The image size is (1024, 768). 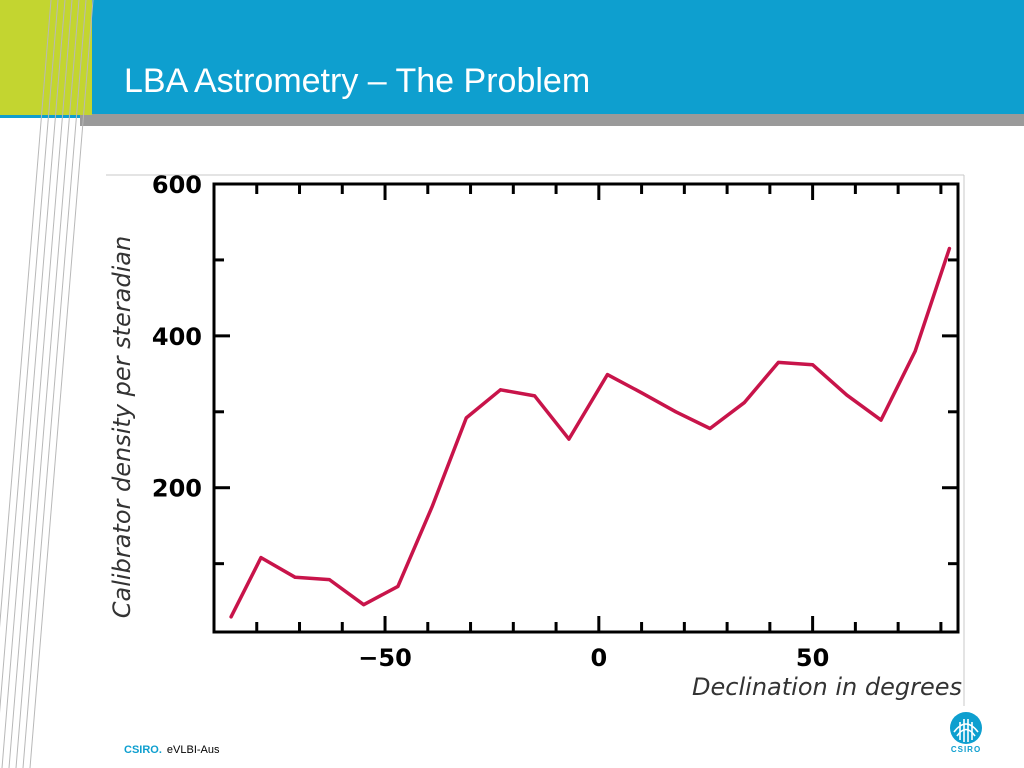 I want to click on y-tick-label: 400, so click(x=177, y=337).